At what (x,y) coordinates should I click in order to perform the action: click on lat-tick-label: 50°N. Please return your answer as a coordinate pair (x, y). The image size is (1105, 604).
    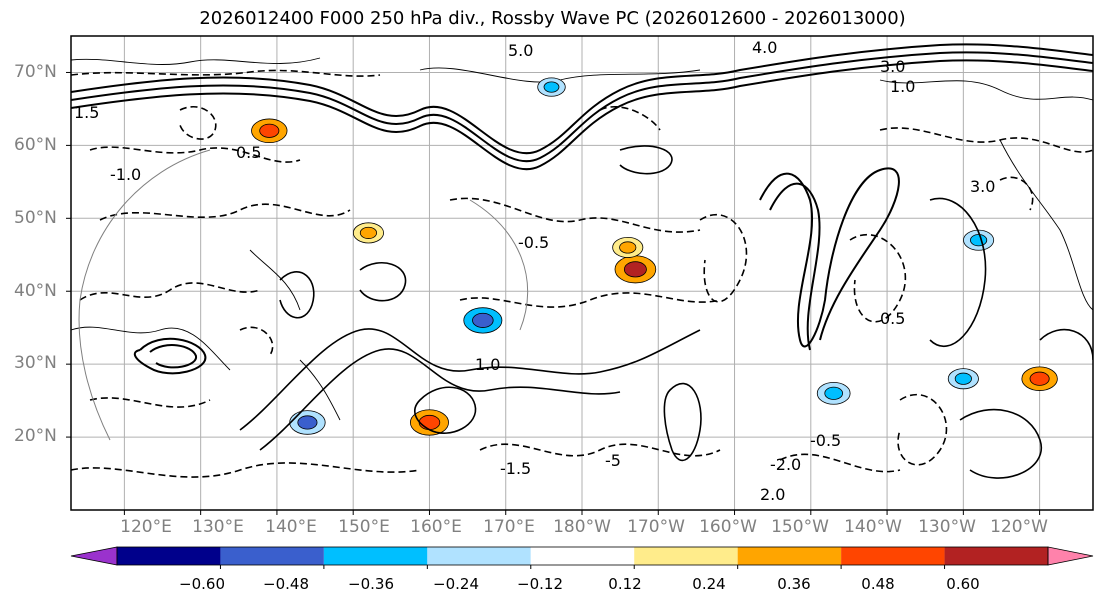
    Looking at the image, I should click on (35, 218).